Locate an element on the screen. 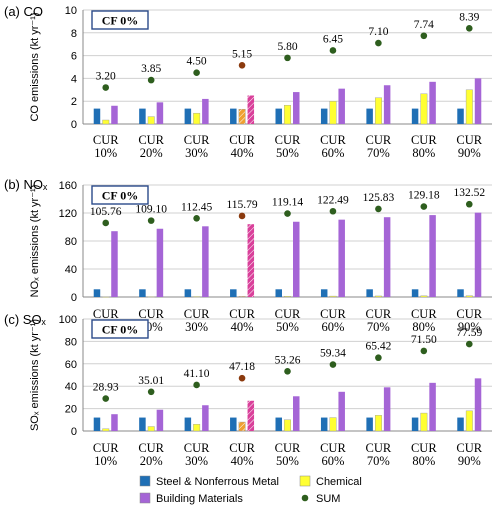 Image resolution: width=500 pixels, height=529 pixels. sum-data-label: 122.49 is located at coordinates (333, 200).